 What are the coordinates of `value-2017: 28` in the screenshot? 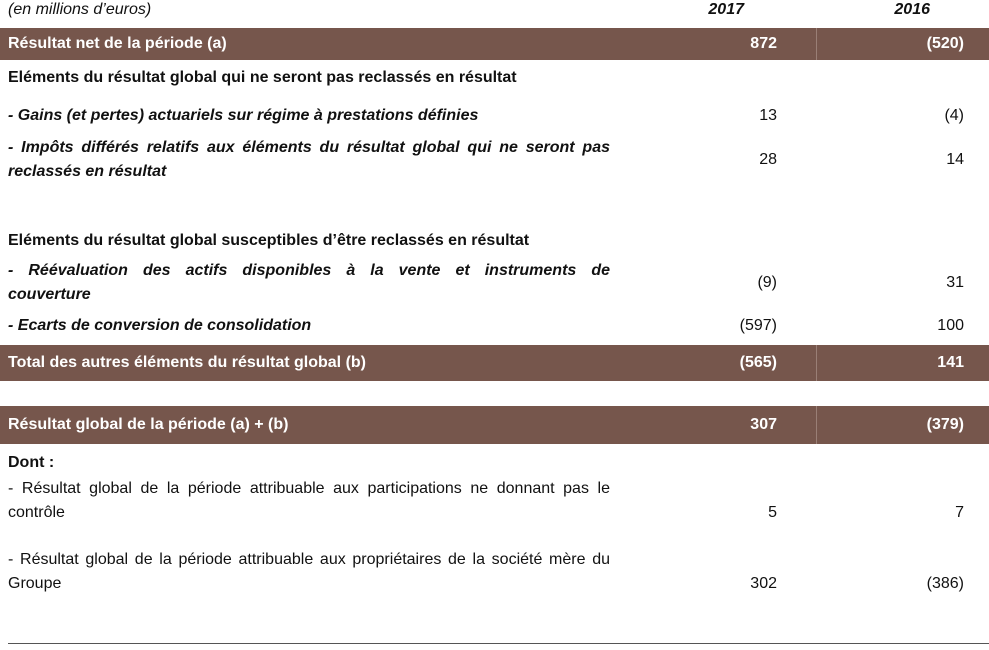 It's located at (768, 159).